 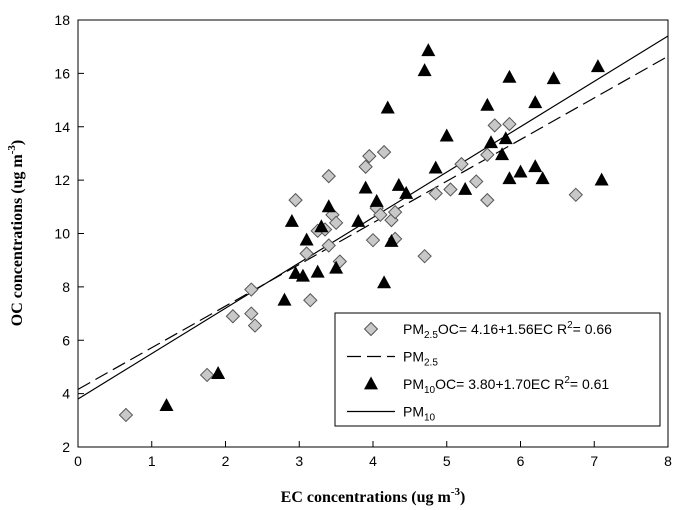 What do you see at coordinates (594, 461) in the screenshot?
I see `x-tick-label: 7` at bounding box center [594, 461].